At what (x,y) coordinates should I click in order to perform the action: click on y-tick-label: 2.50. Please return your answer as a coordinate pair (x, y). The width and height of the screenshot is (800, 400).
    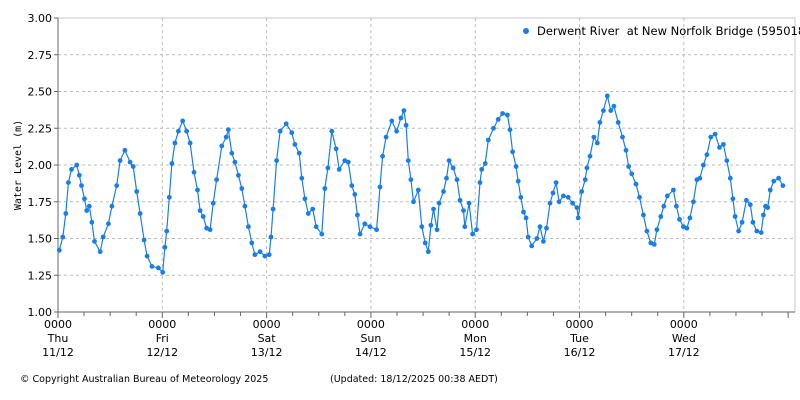
    Looking at the image, I should click on (40, 92).